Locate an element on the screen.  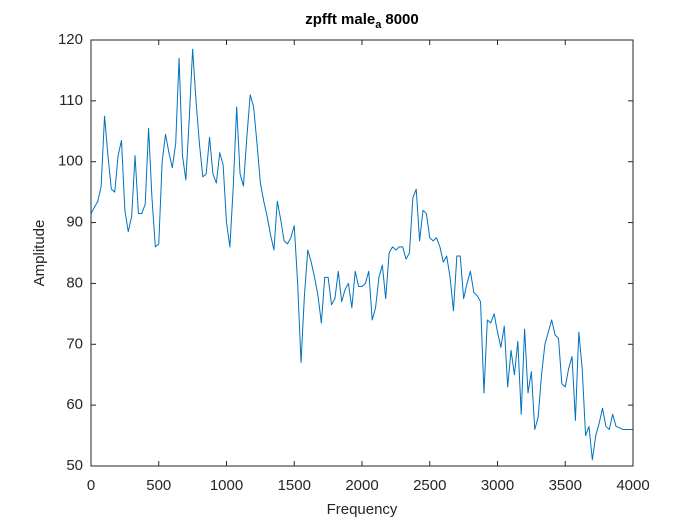
title-subscript: a is located at coordinates (378, 25).